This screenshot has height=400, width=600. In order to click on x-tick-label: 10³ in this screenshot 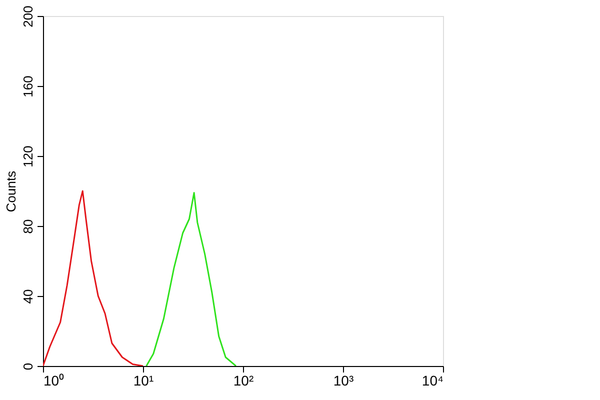, I will do `click(343, 380)`.